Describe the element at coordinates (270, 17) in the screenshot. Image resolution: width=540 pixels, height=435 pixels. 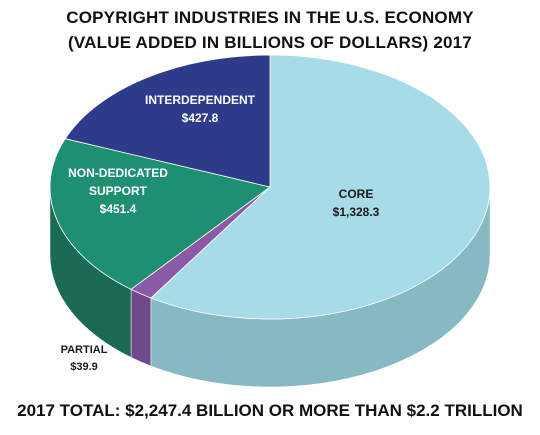
I see `chart-title: COPYRIGHT INDUSTRIES IN THE U.S. ECONOMY` at that location.